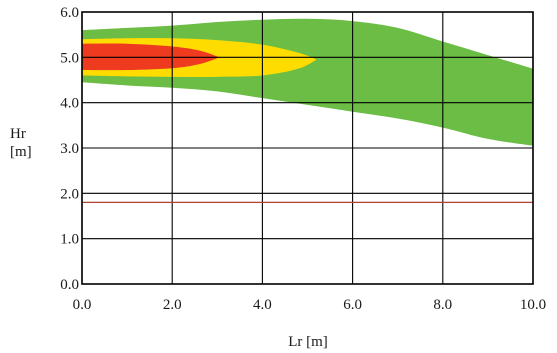 The image size is (557, 353). Describe the element at coordinates (69, 240) in the screenshot. I see `y-tick-label: 1.0` at that location.